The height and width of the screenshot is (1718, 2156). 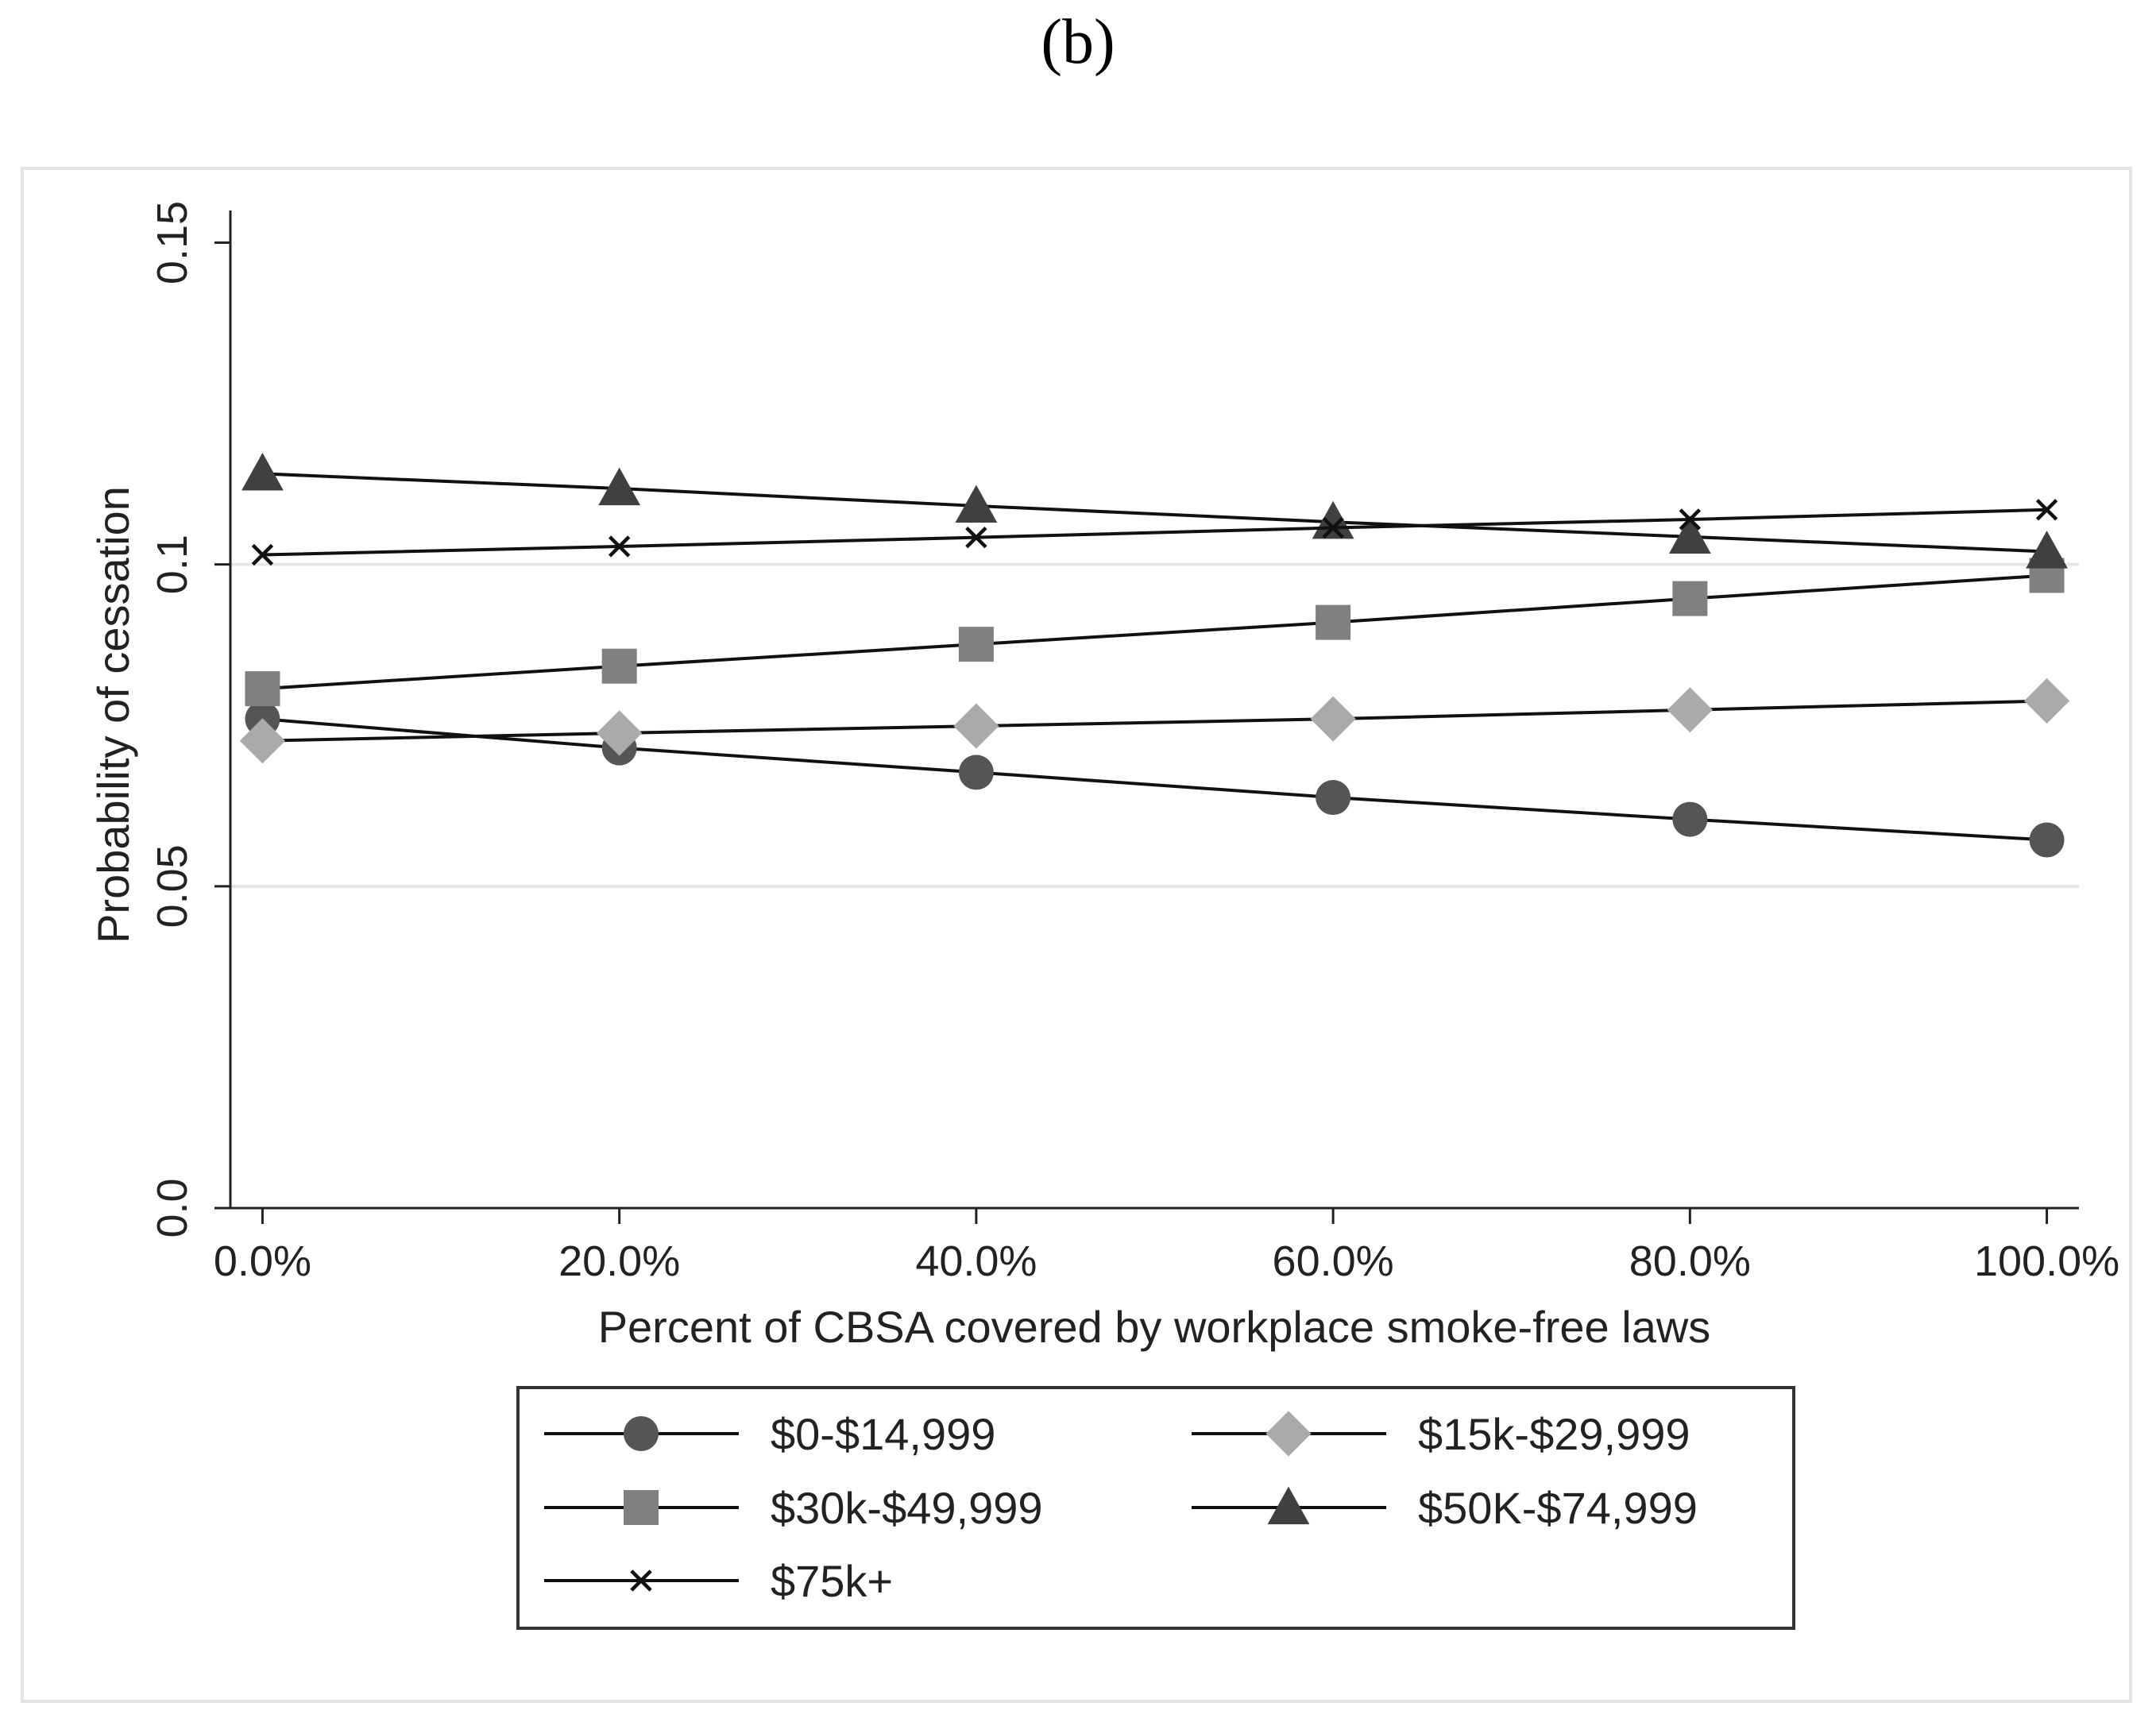 I want to click on y-tick-label: 0.0, so click(x=173, y=1208).